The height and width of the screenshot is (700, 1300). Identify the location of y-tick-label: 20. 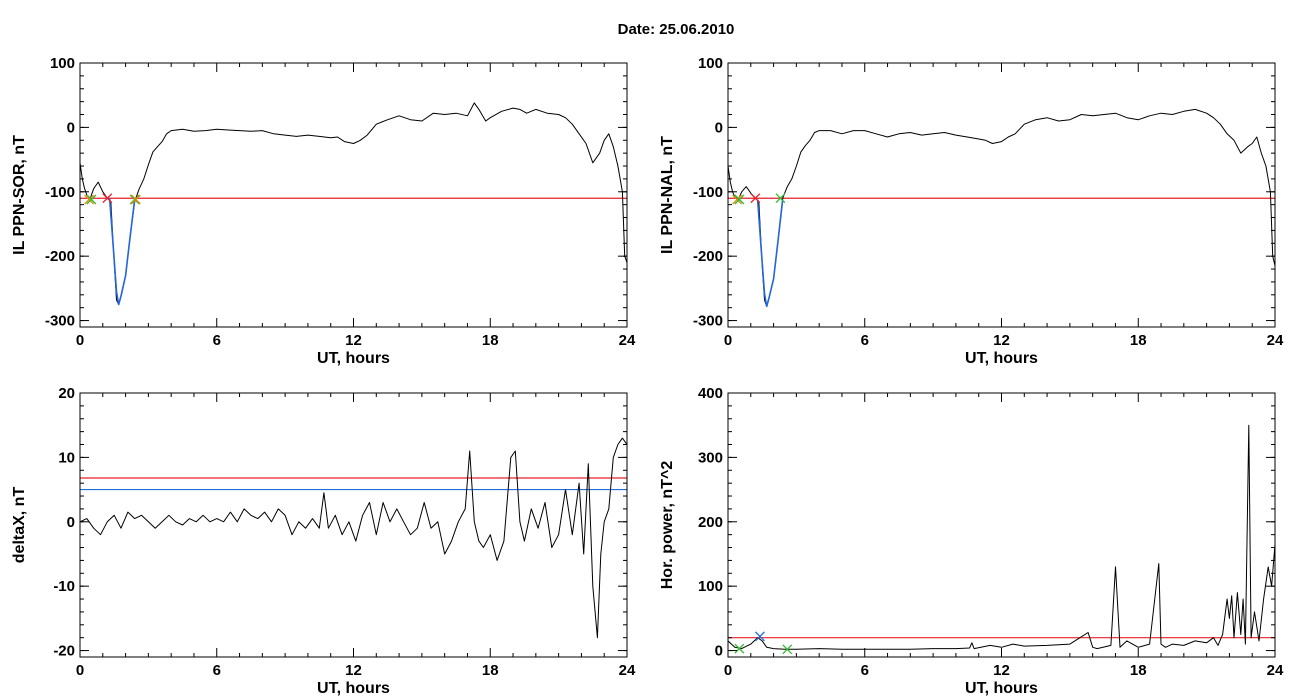
(66, 393).